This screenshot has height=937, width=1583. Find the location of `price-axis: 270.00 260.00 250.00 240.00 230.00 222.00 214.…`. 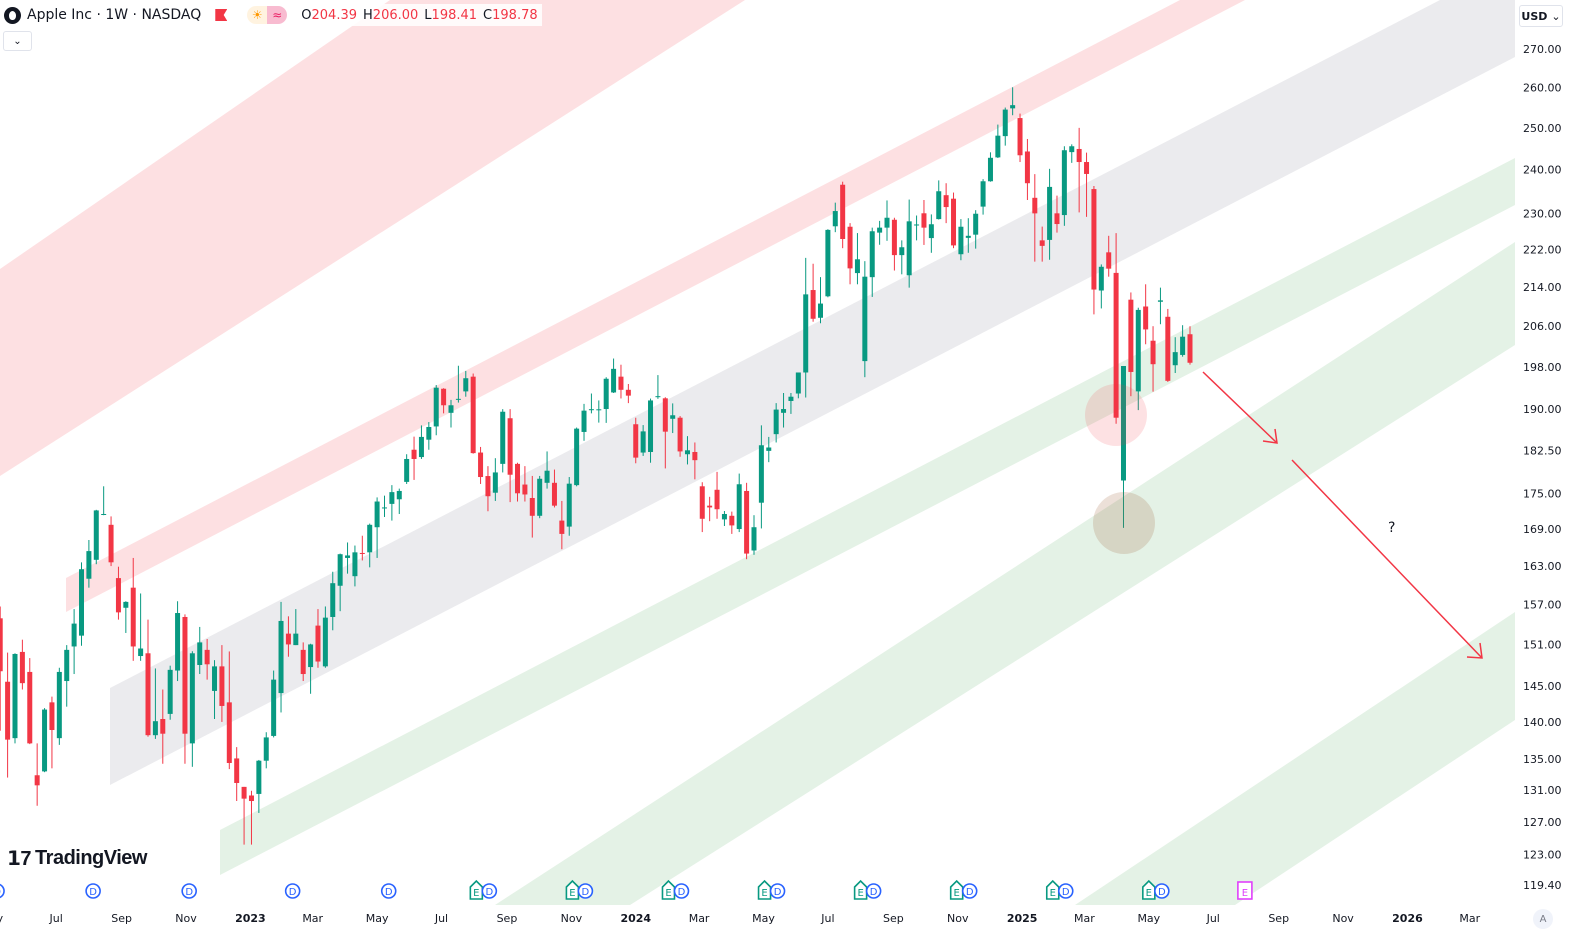

price-axis: 270.00 260.00 250.00 240.00 230.00 222.00 214.… is located at coordinates (1549, 468).